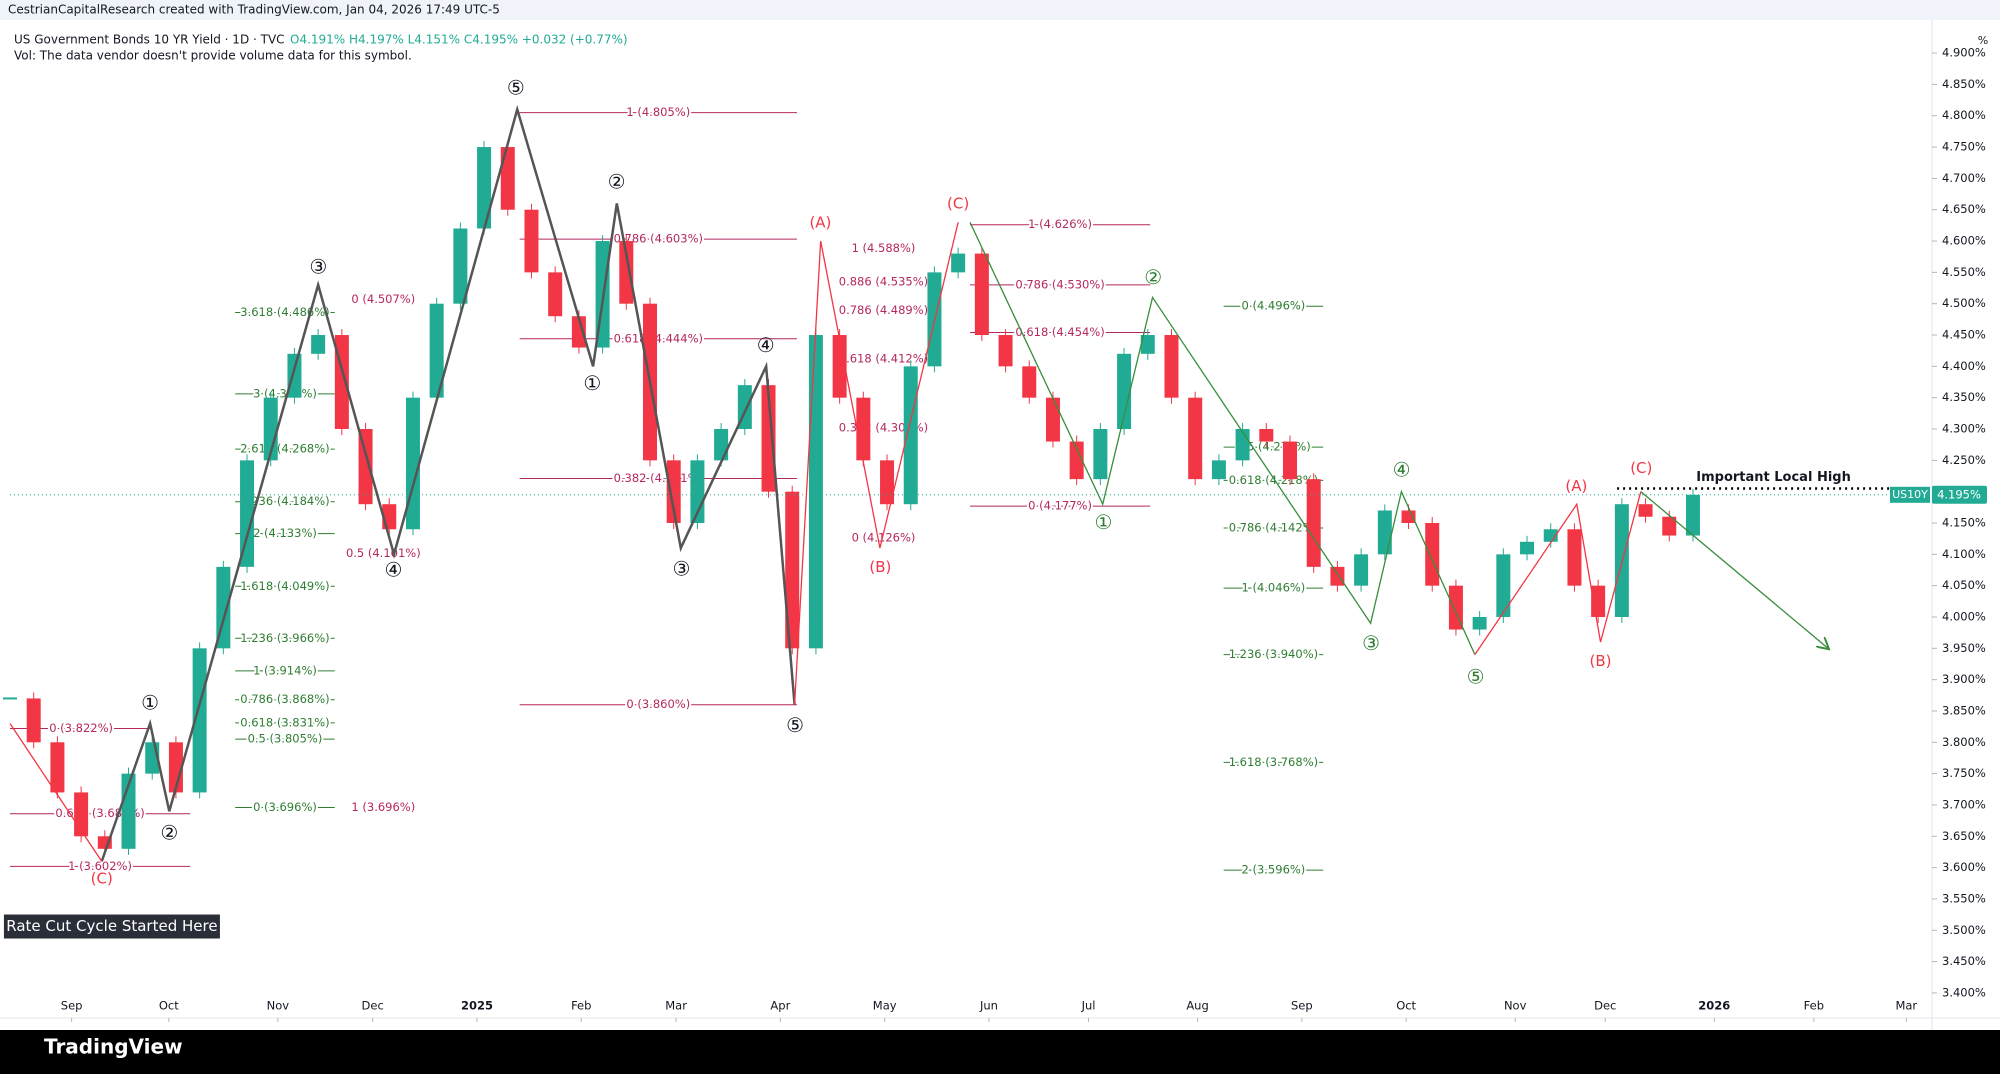  I want to click on annotation: Rate Cut Cycle Started Here, so click(111, 926).